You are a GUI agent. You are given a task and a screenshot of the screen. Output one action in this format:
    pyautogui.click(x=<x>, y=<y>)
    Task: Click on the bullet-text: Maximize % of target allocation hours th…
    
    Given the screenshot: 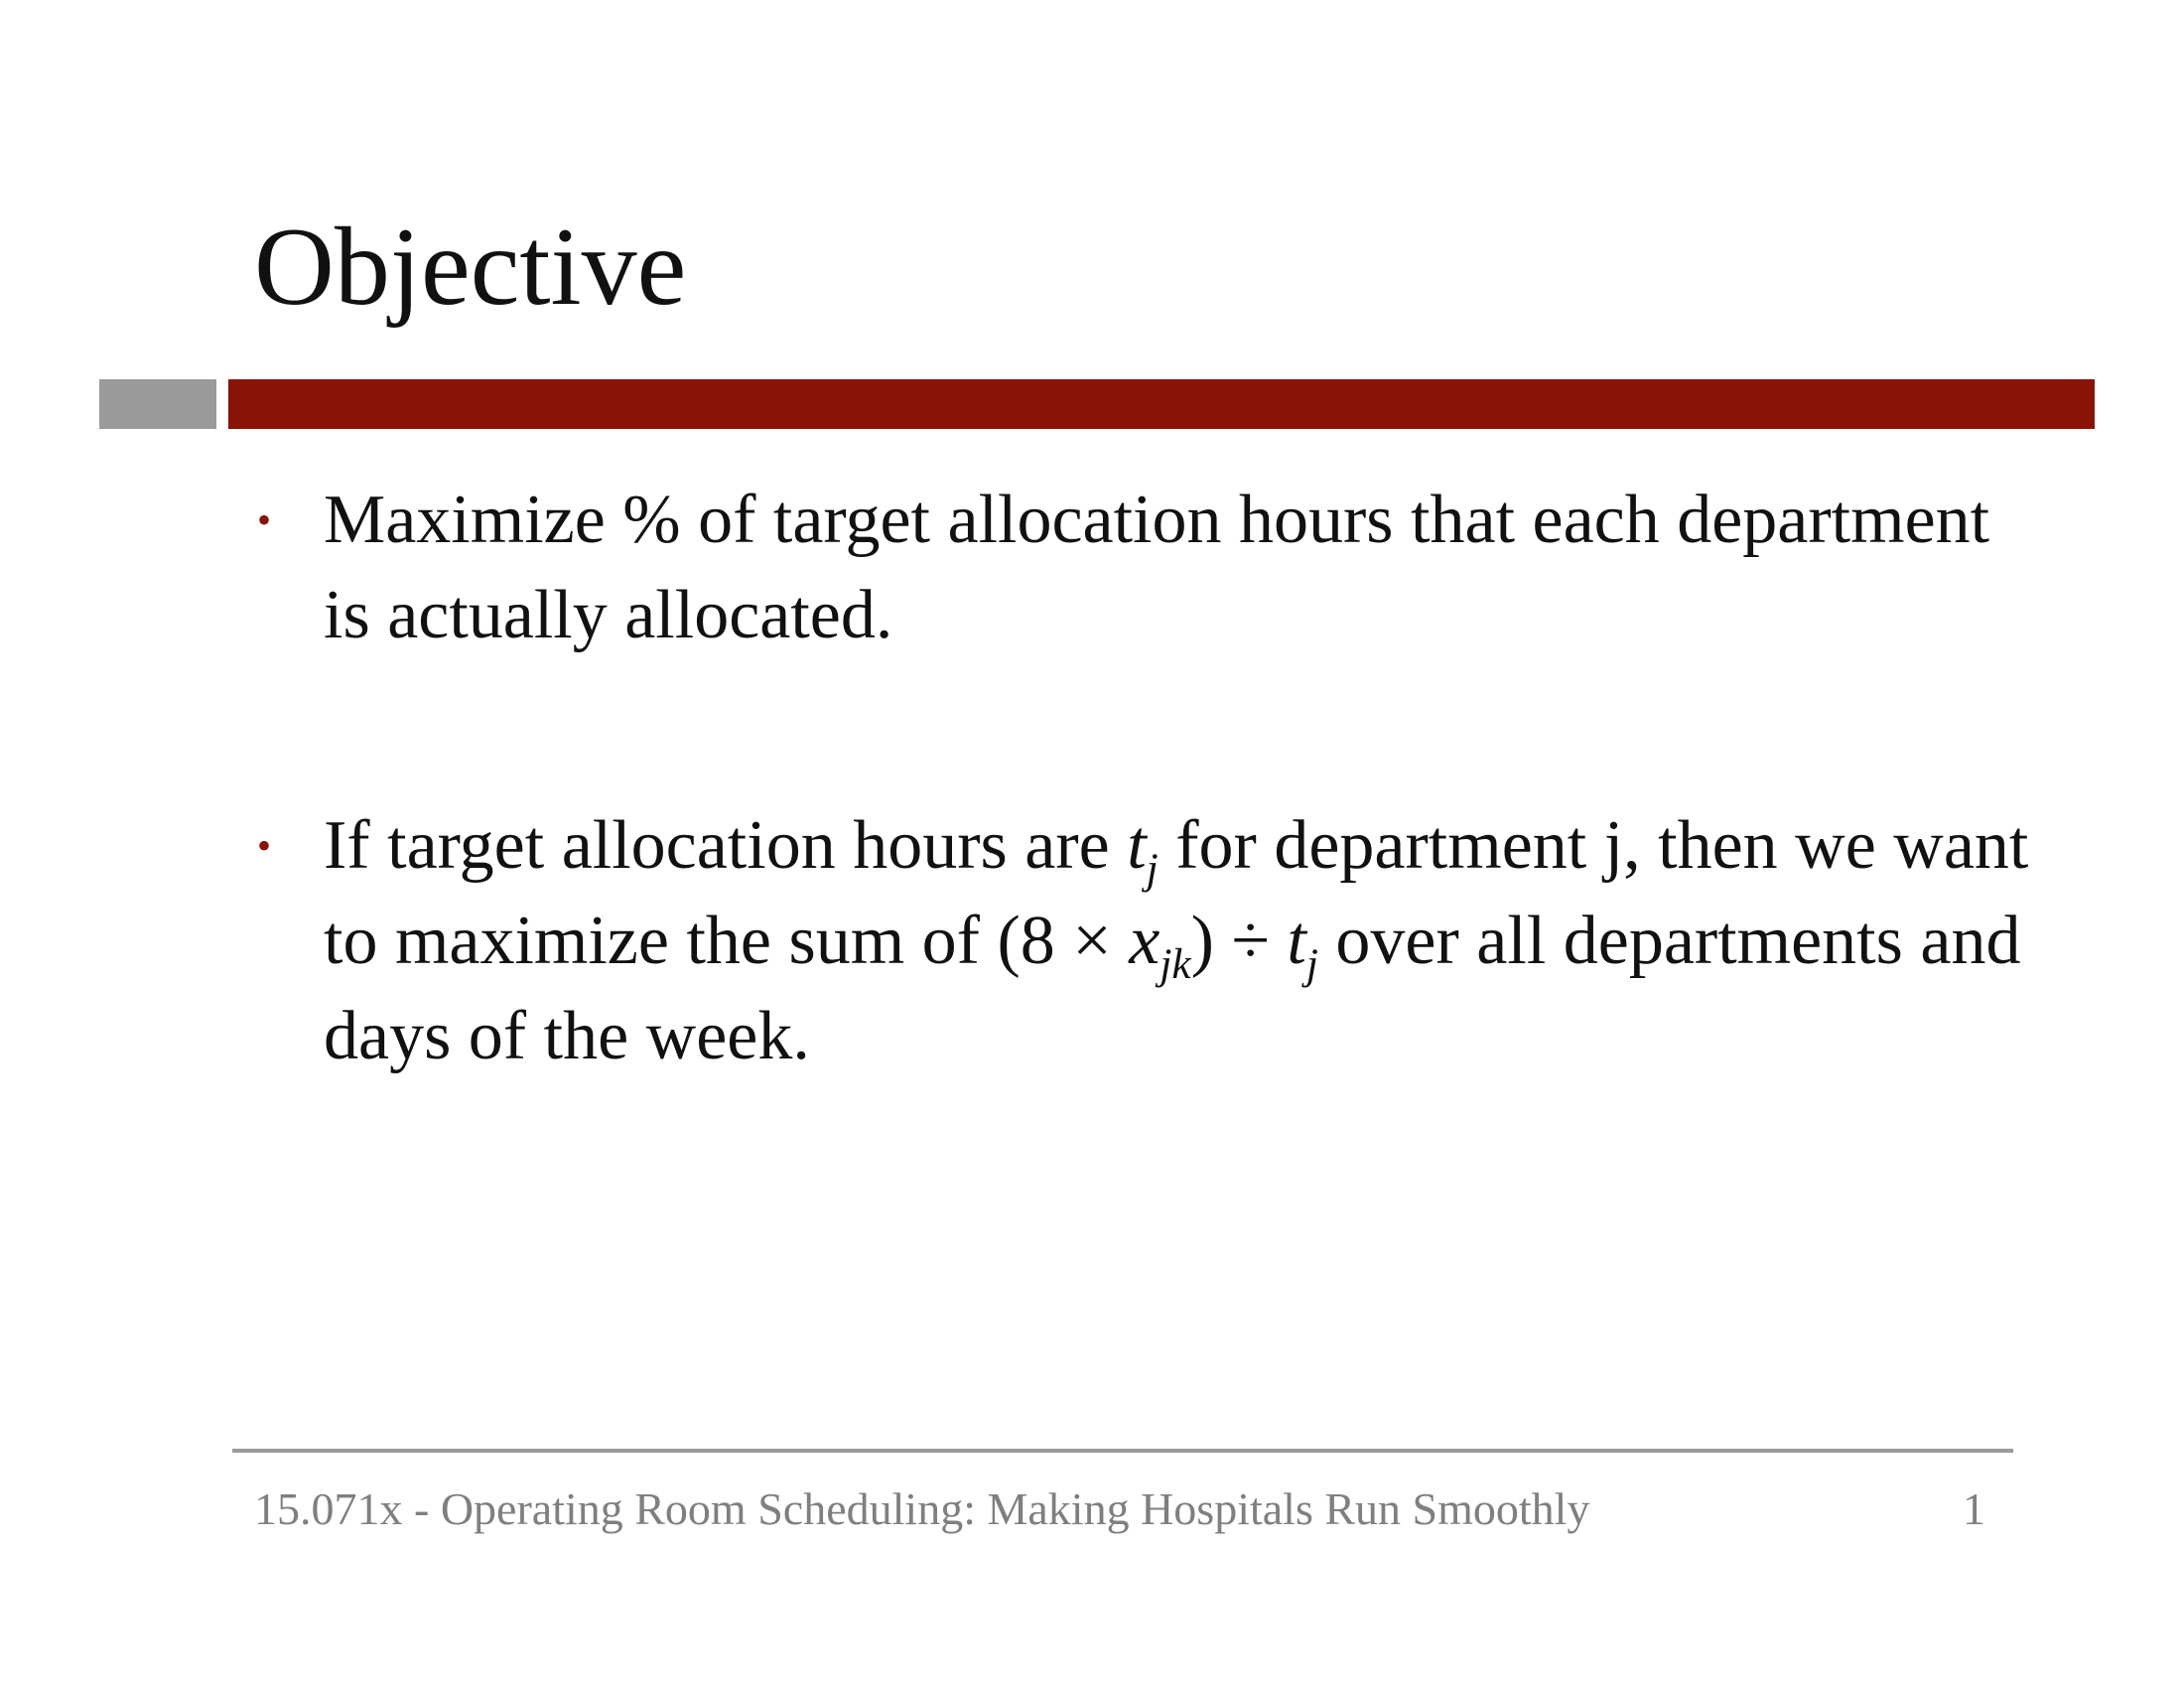 What is the action you would take?
    pyautogui.click(x=1157, y=567)
    